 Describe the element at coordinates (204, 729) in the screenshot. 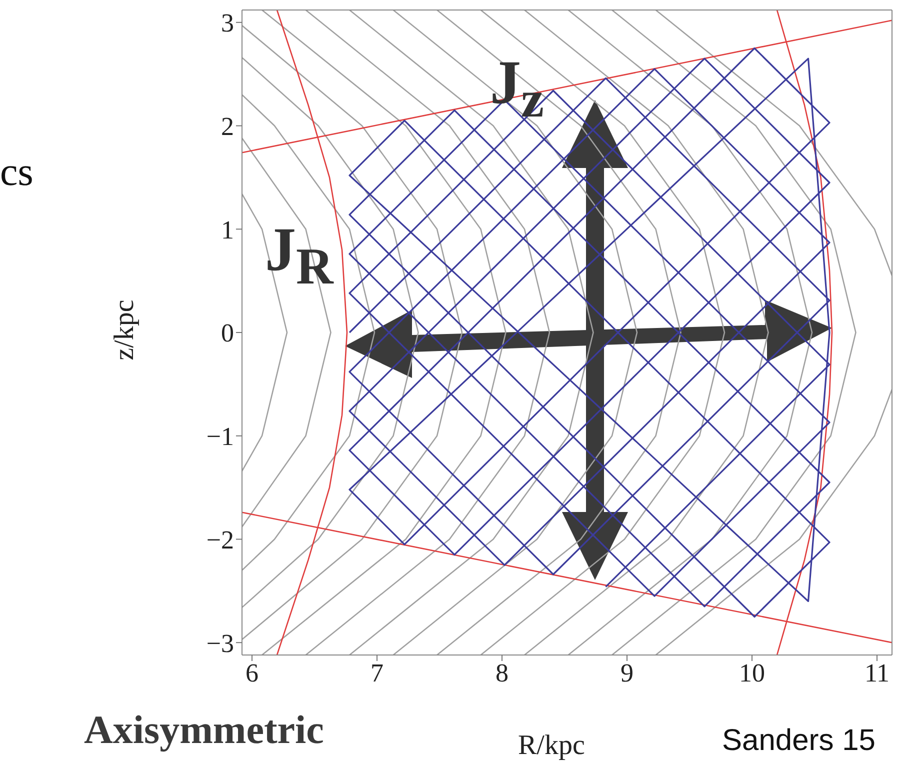

I see `text: Axisymmetric` at that location.